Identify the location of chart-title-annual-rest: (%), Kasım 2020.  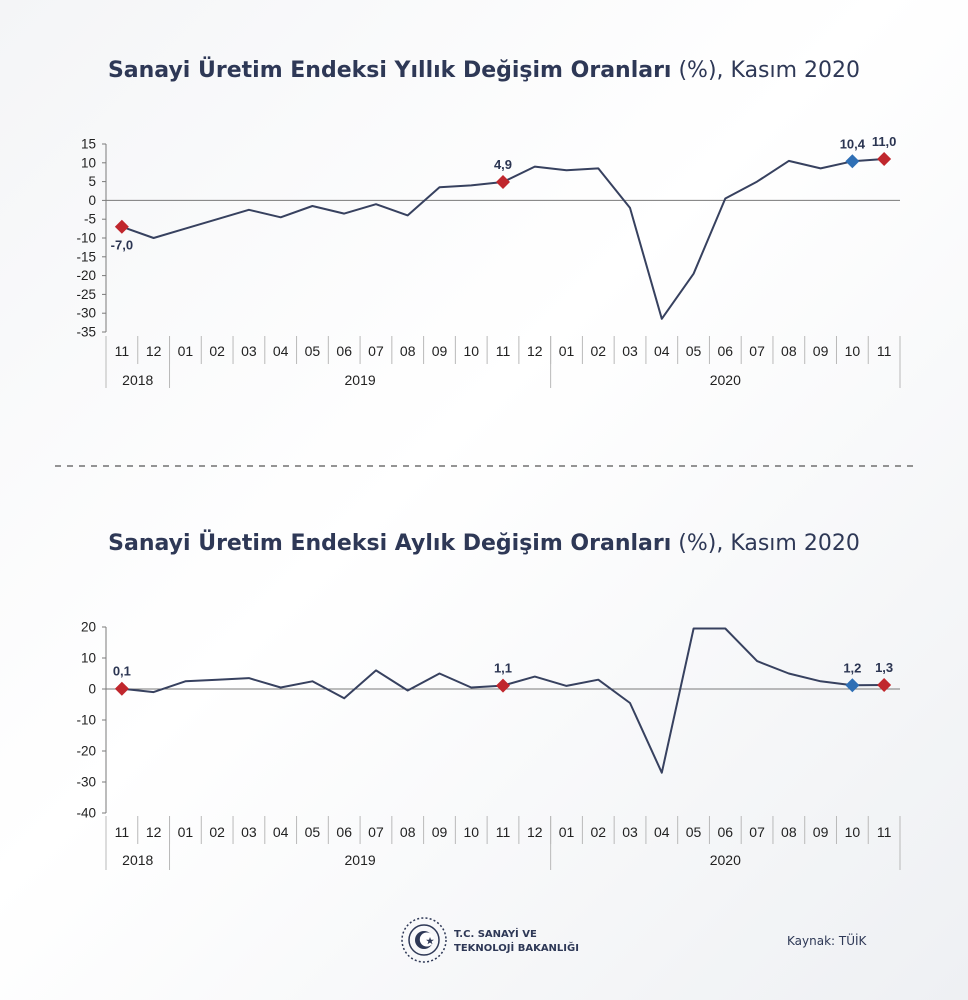
(765, 70).